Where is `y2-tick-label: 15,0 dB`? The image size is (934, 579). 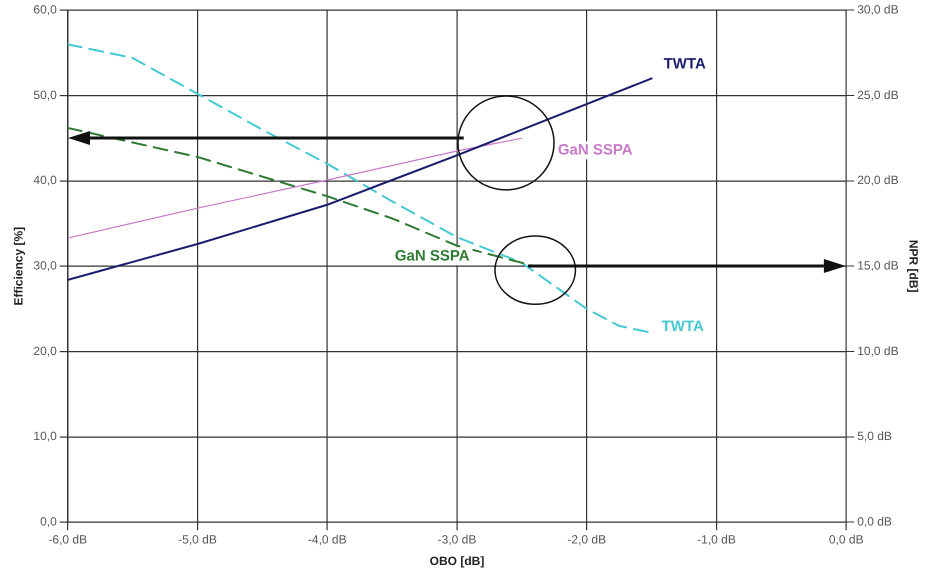
y2-tick-label: 15,0 dB is located at coordinates (878, 265).